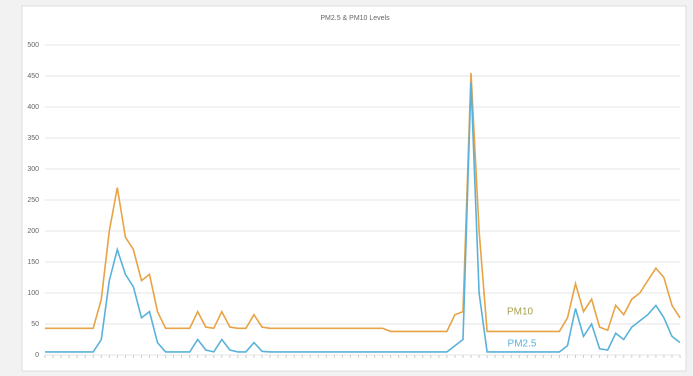 This screenshot has height=376, width=693. Describe the element at coordinates (37, 355) in the screenshot. I see `y-tick-label: 0` at that location.